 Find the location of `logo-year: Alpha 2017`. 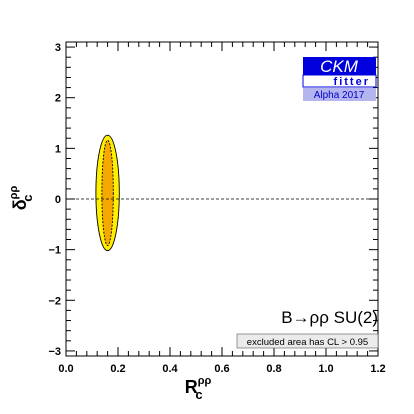

logo-year: Alpha 2017 is located at coordinates (339, 95).